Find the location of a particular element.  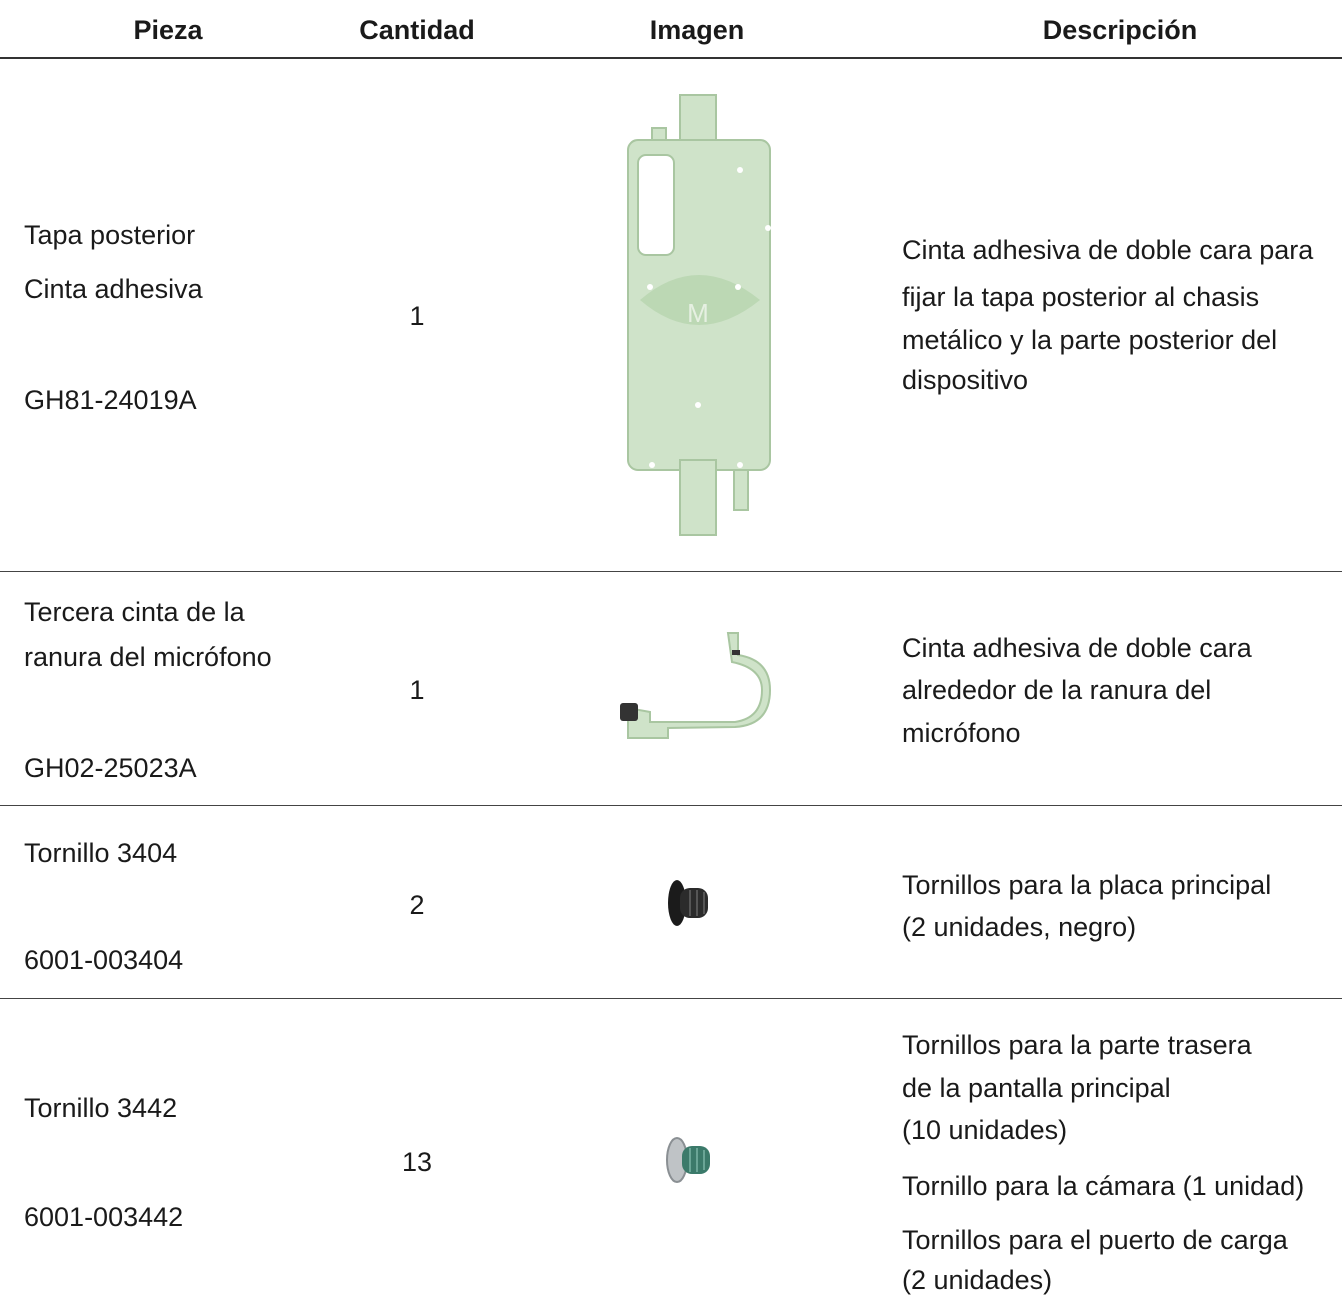

description-line: Tornillos para la parte trasera is located at coordinates (1077, 1045).